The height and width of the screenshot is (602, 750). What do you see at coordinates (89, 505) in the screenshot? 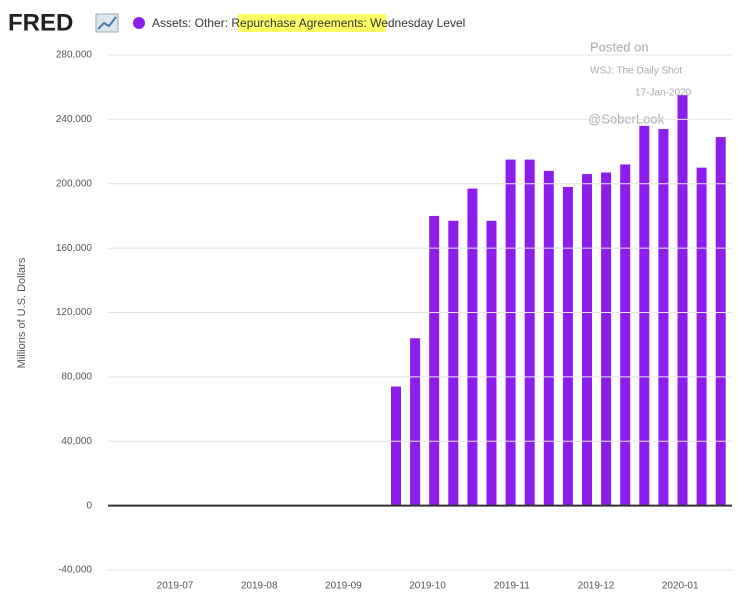
I see `y-tick-label: 0` at bounding box center [89, 505].